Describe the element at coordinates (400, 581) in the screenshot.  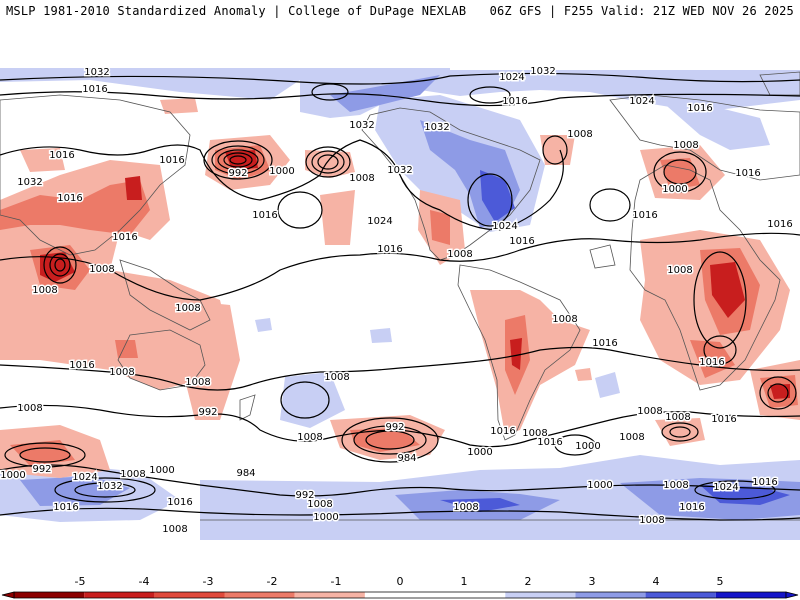
I see `colorbar-tick-label: 0` at that location.